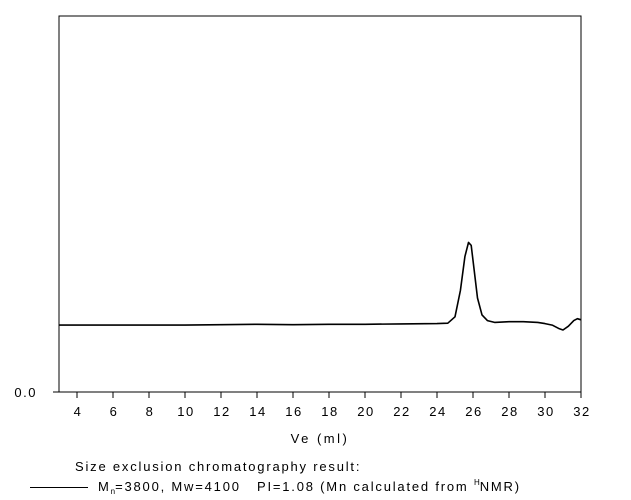 This screenshot has height=500, width=631. Describe the element at coordinates (317, 394) in the screenshot. I see `tick-marks` at that location.